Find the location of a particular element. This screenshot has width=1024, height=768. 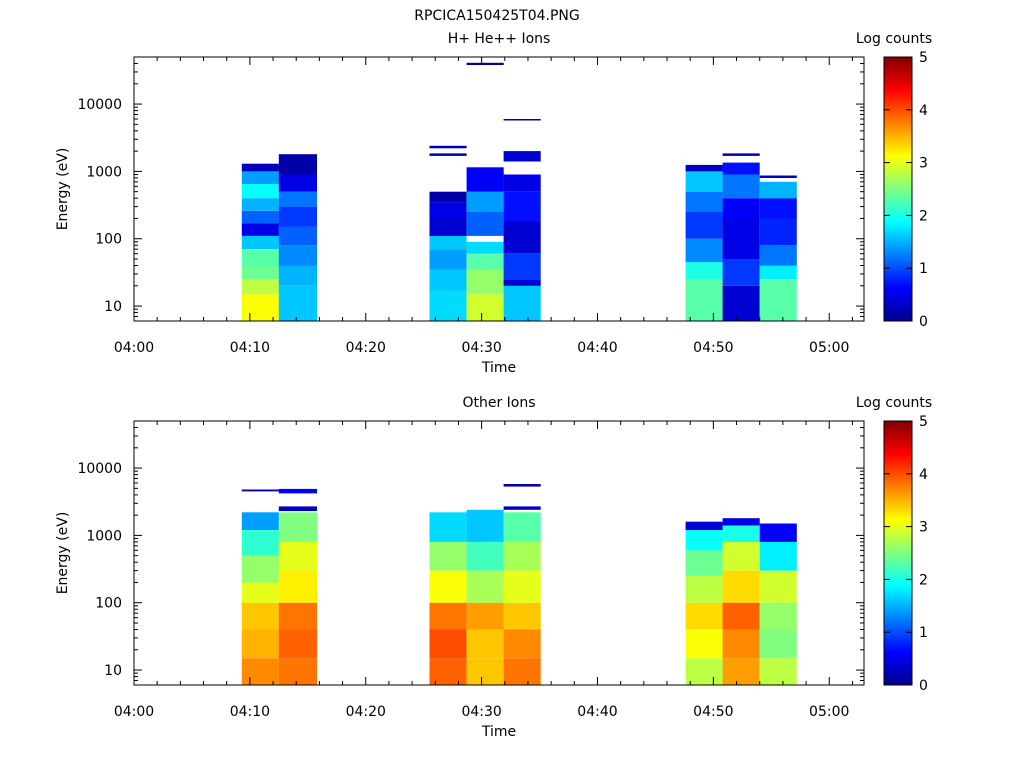

y-tick-label: 100 is located at coordinates (108, 240).